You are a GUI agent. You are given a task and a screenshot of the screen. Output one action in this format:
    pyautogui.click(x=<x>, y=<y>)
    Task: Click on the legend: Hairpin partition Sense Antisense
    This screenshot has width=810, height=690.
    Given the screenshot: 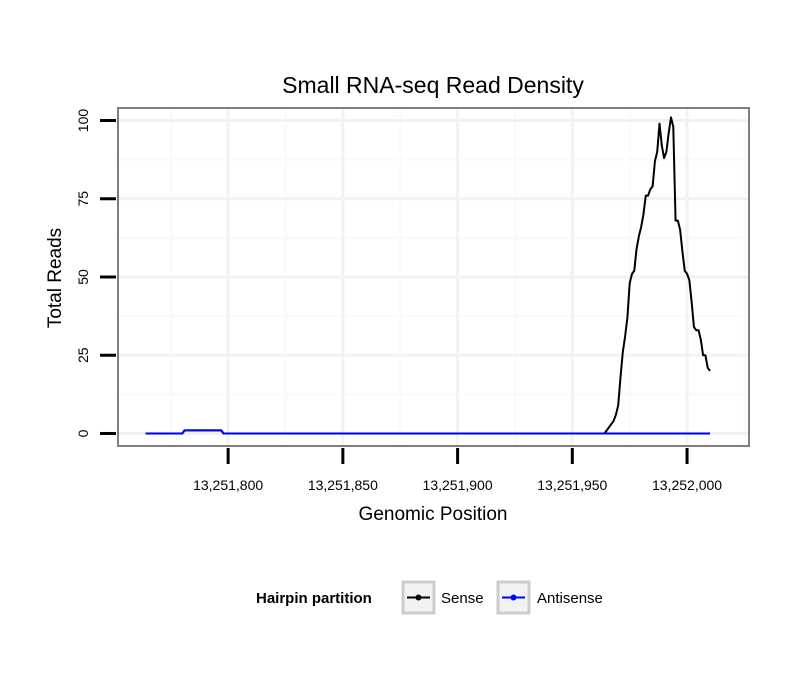 What is the action you would take?
    pyautogui.click(x=429, y=597)
    